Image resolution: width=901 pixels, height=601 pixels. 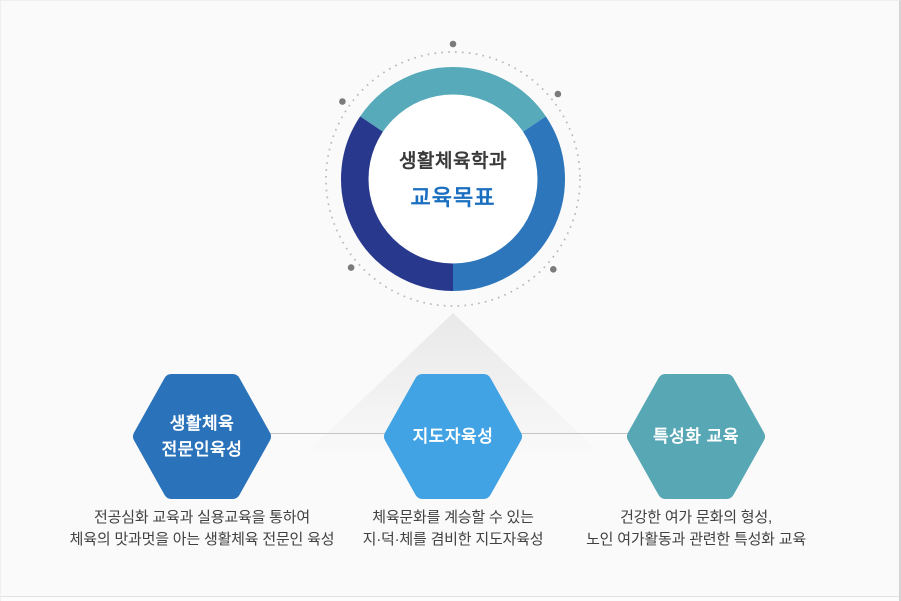 What do you see at coordinates (202, 517) in the screenshot?
I see `goal-description-line: 전공심화 교육과 실용교육을 통하여` at bounding box center [202, 517].